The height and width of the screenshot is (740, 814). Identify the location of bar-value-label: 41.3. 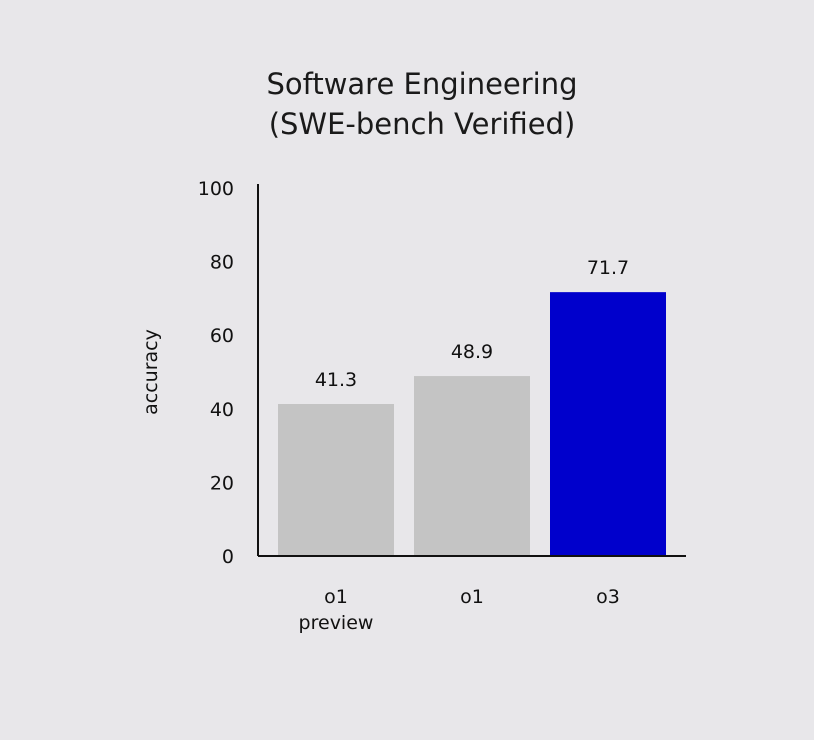
(336, 380).